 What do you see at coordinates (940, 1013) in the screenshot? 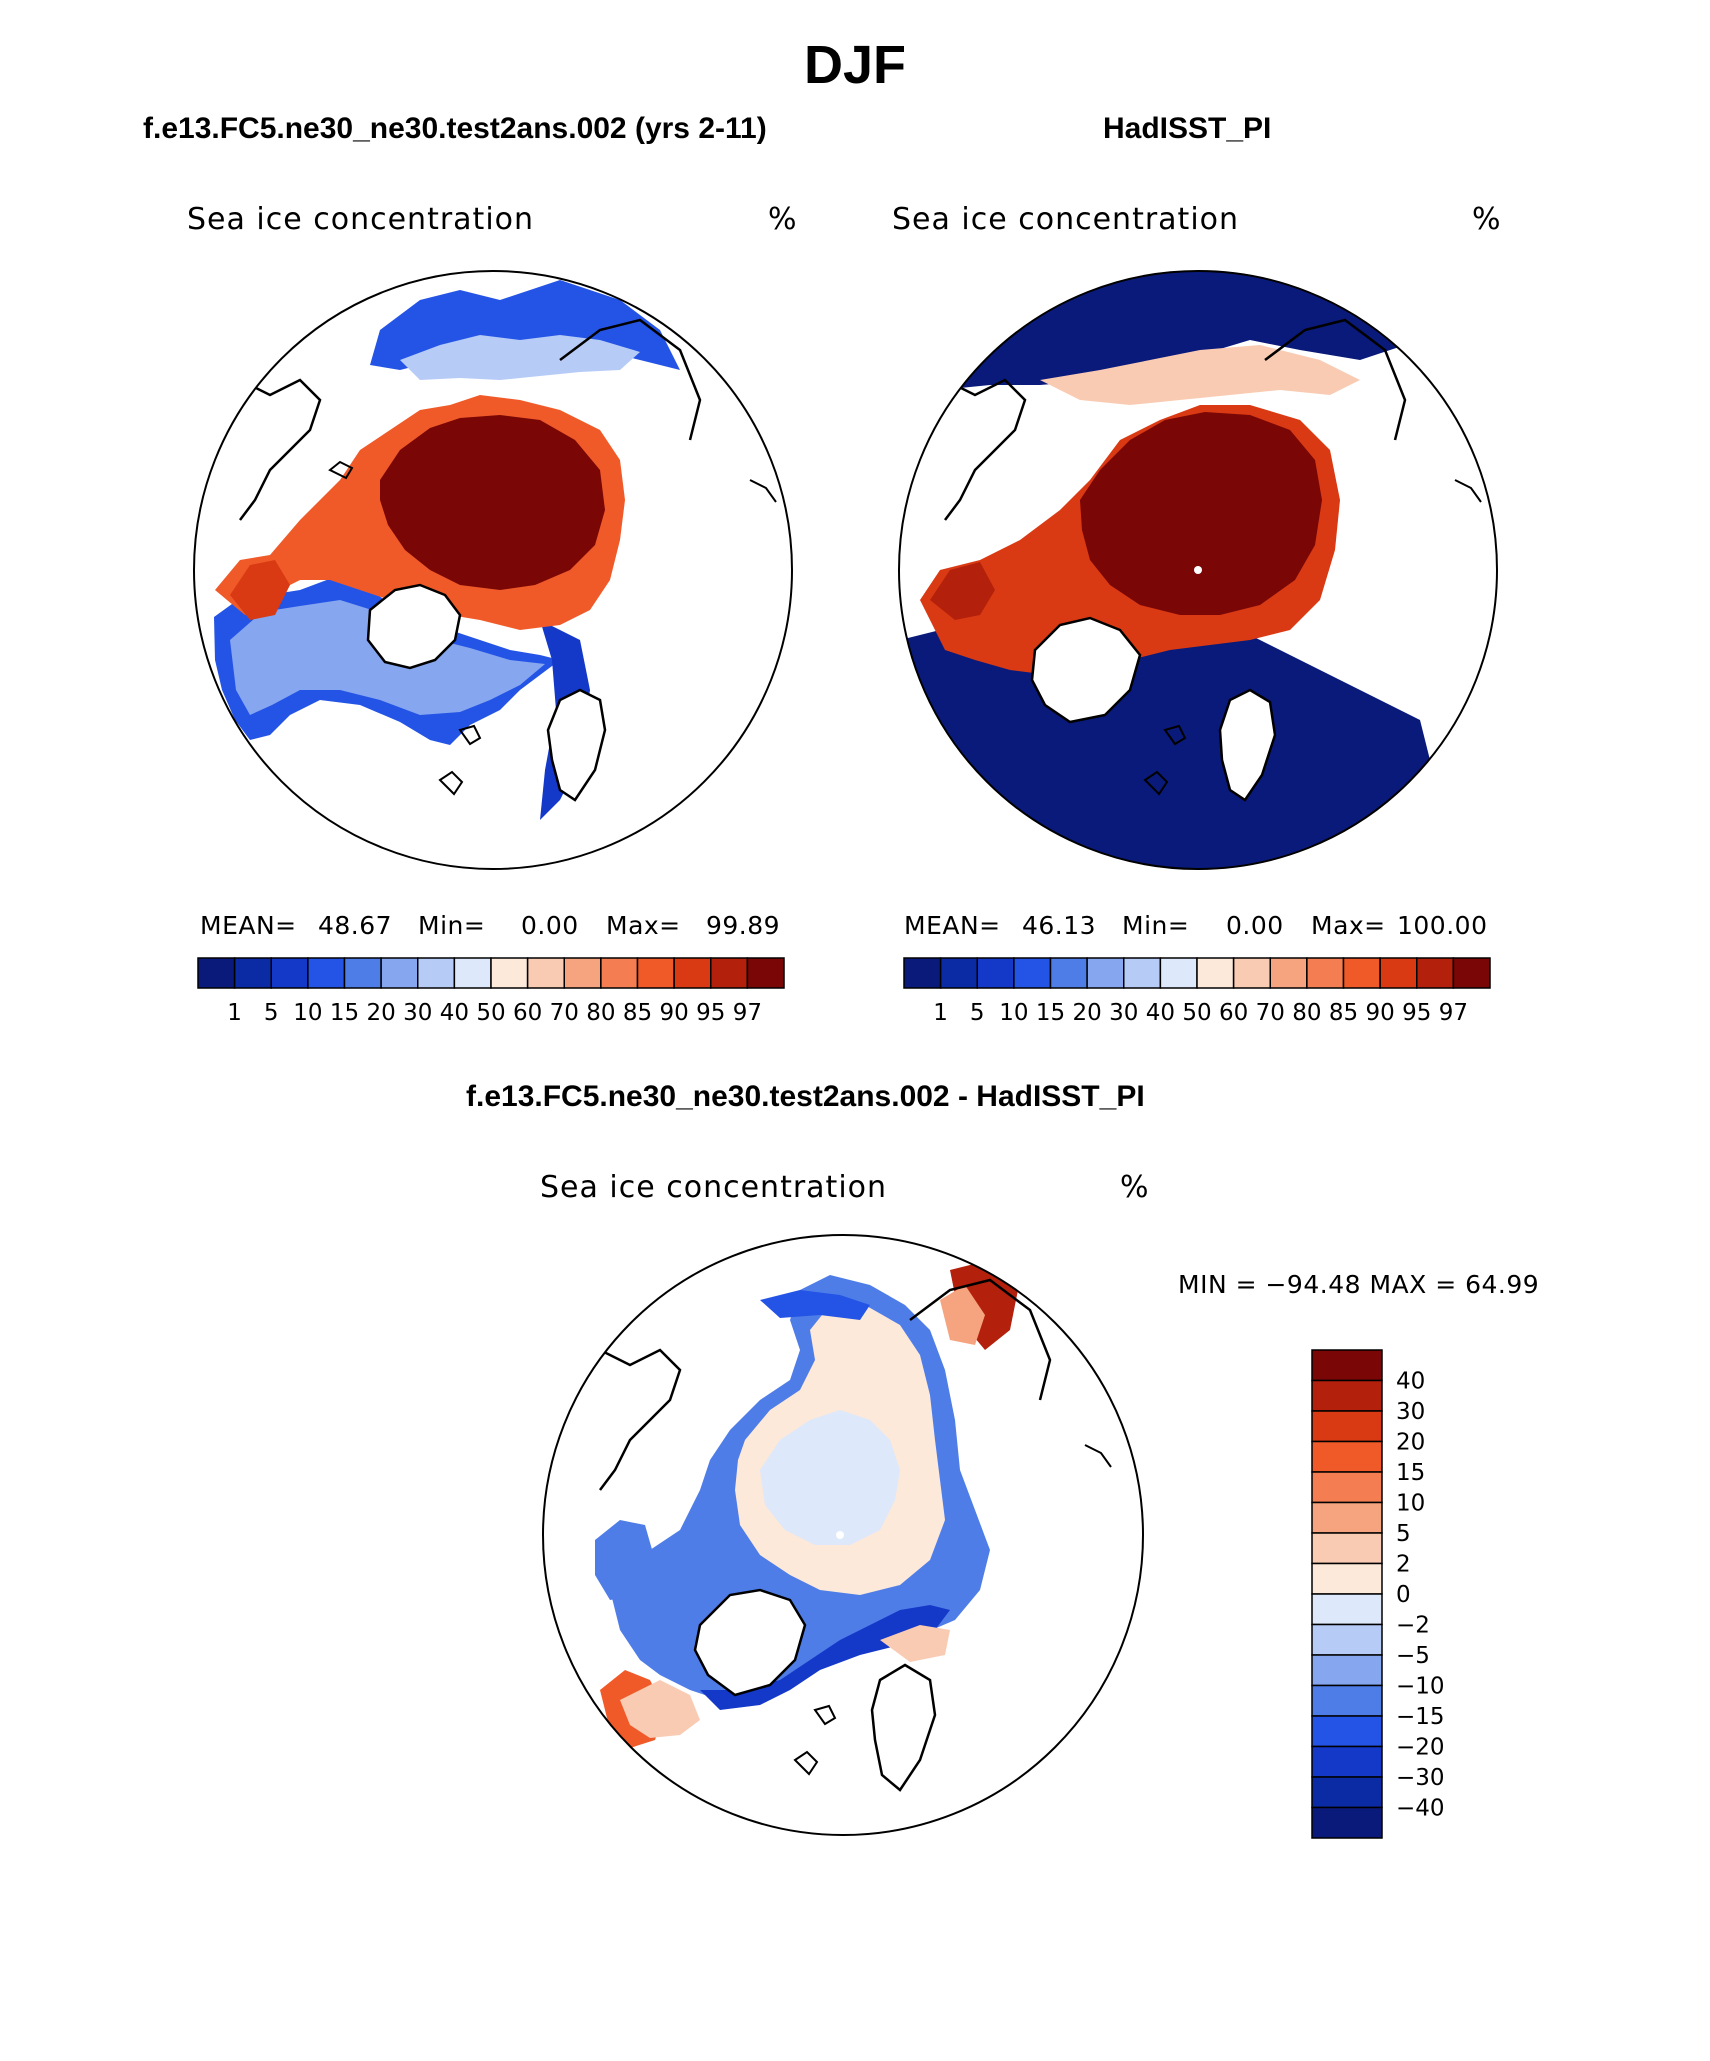
I see `panel2-colorbar-tick-label: 1` at bounding box center [940, 1013].